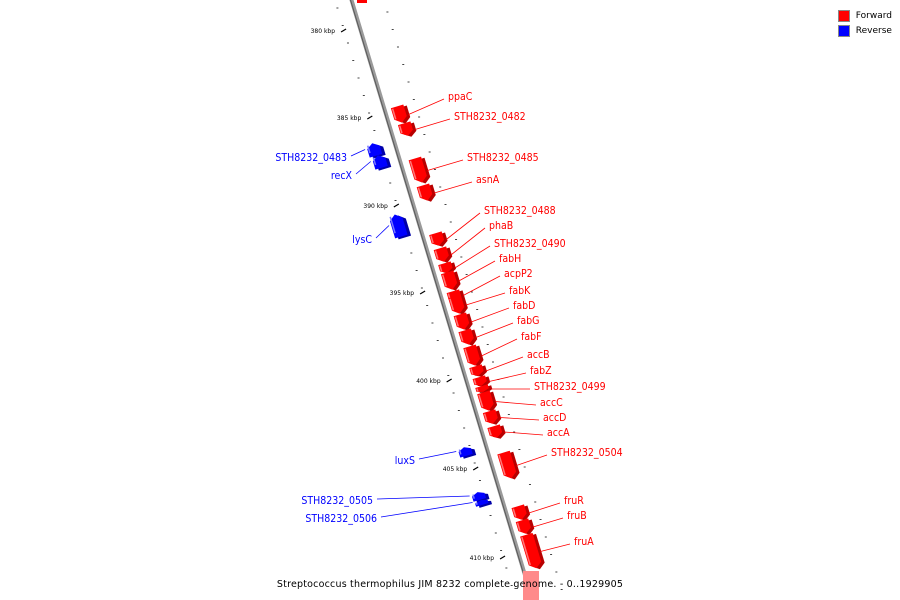 This screenshot has width=900, height=600. I want to click on gene-asnA, so click(427, 194).